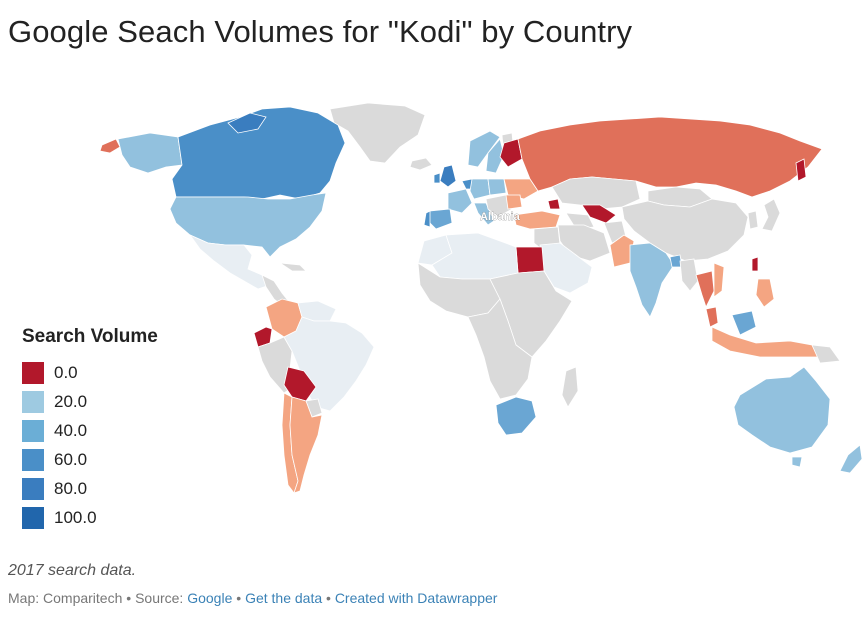  Describe the element at coordinates (719, 280) in the screenshot. I see `vietnam` at that location.